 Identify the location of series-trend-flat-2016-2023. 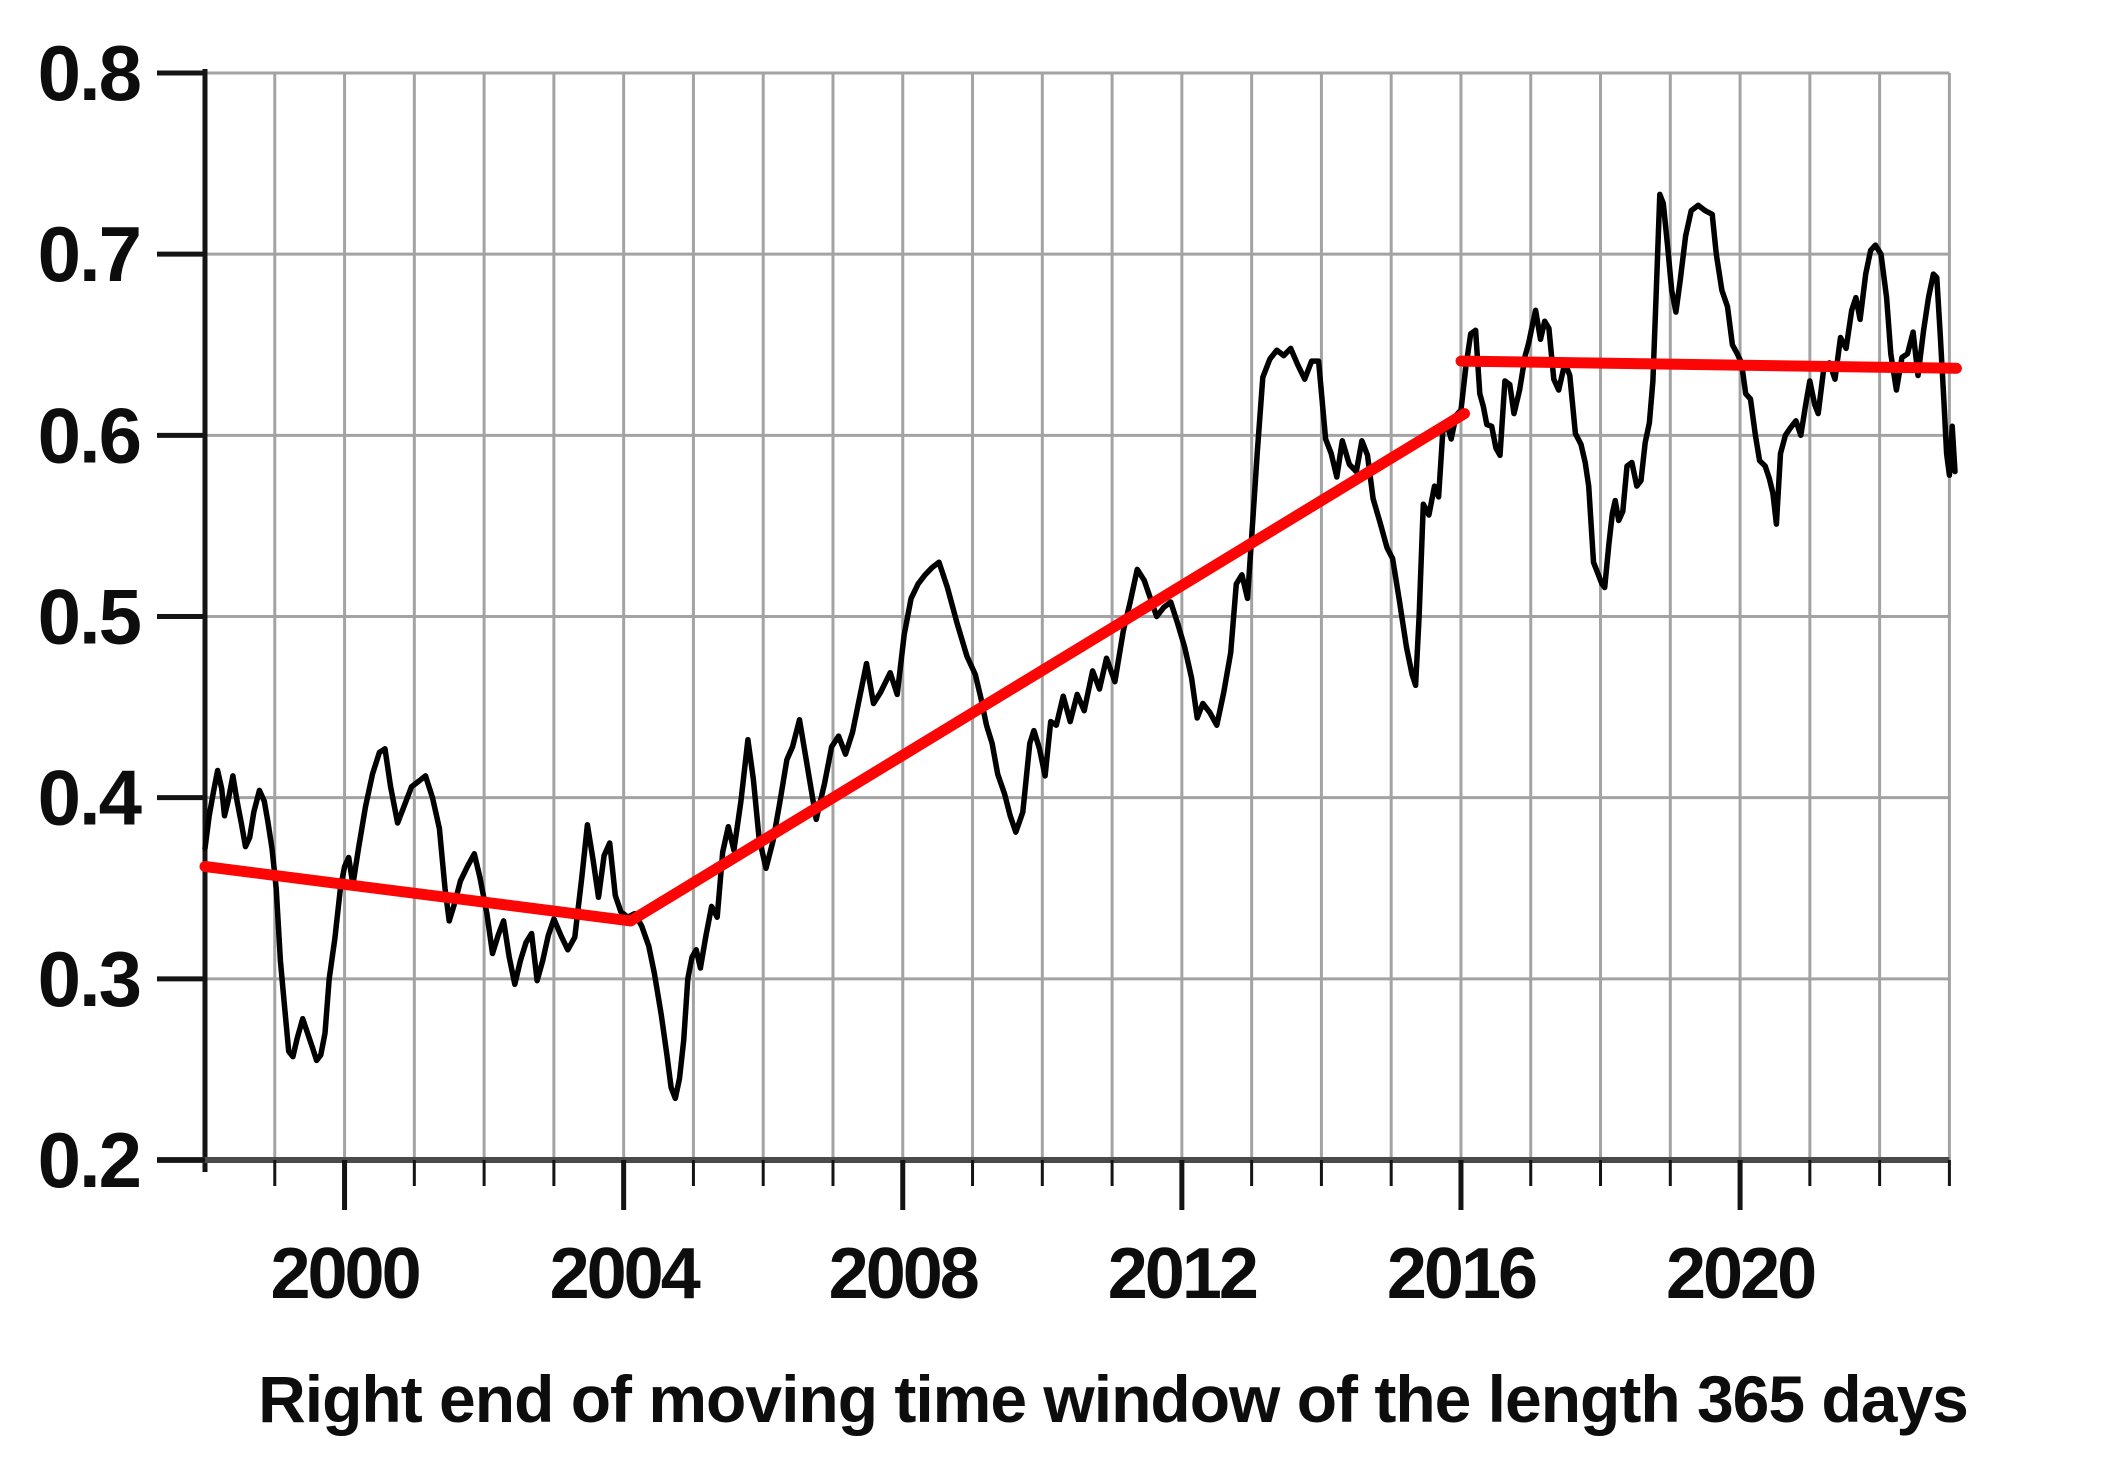
(1708, 364).